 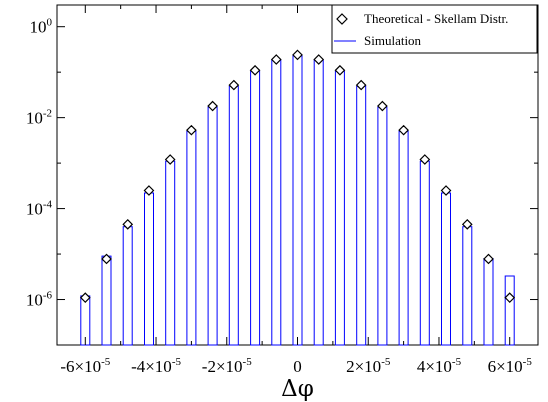 I want to click on x-tick-label: 6×10⁻⁵, so click(x=510, y=366).